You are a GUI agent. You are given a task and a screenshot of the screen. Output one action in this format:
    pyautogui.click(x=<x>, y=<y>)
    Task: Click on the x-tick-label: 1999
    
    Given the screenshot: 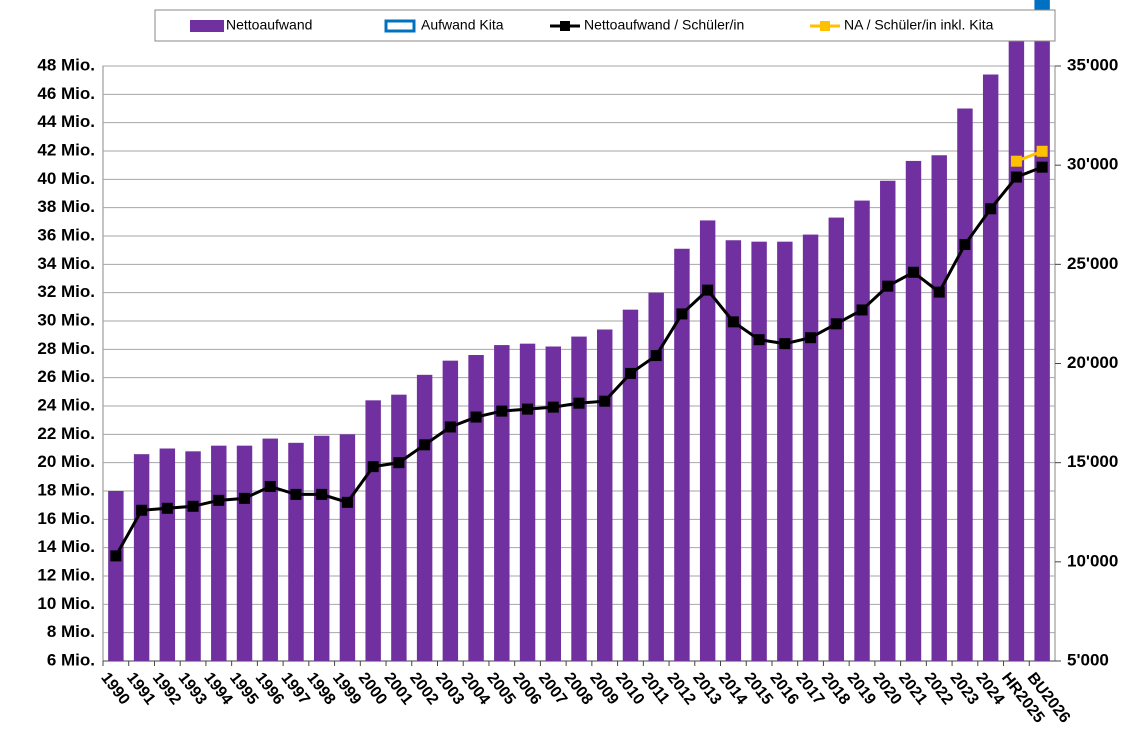 What is the action you would take?
    pyautogui.click(x=346, y=689)
    